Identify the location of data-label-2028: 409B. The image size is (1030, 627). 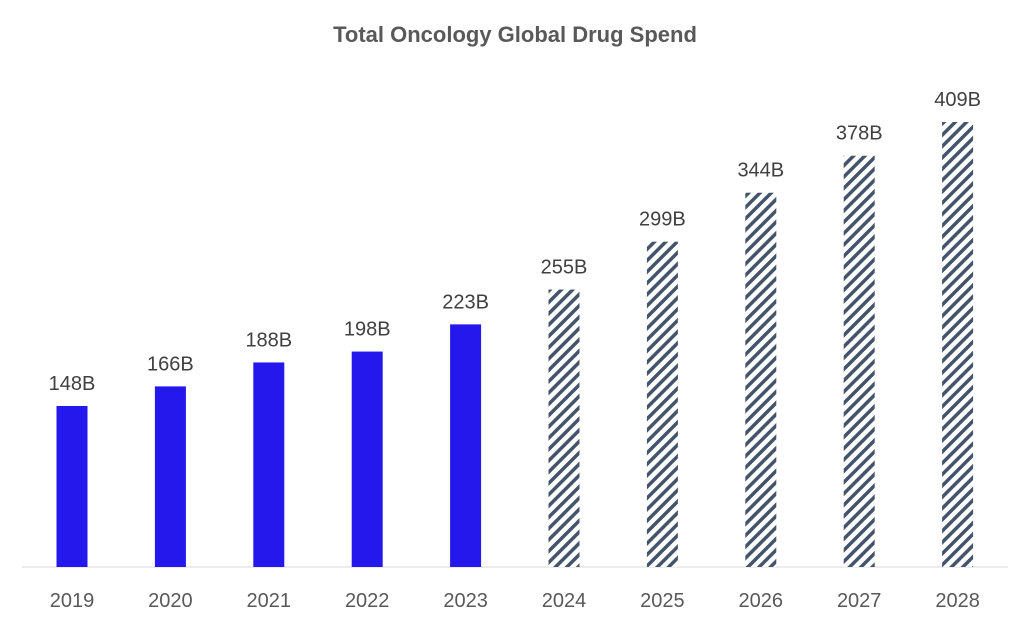
(957, 100).